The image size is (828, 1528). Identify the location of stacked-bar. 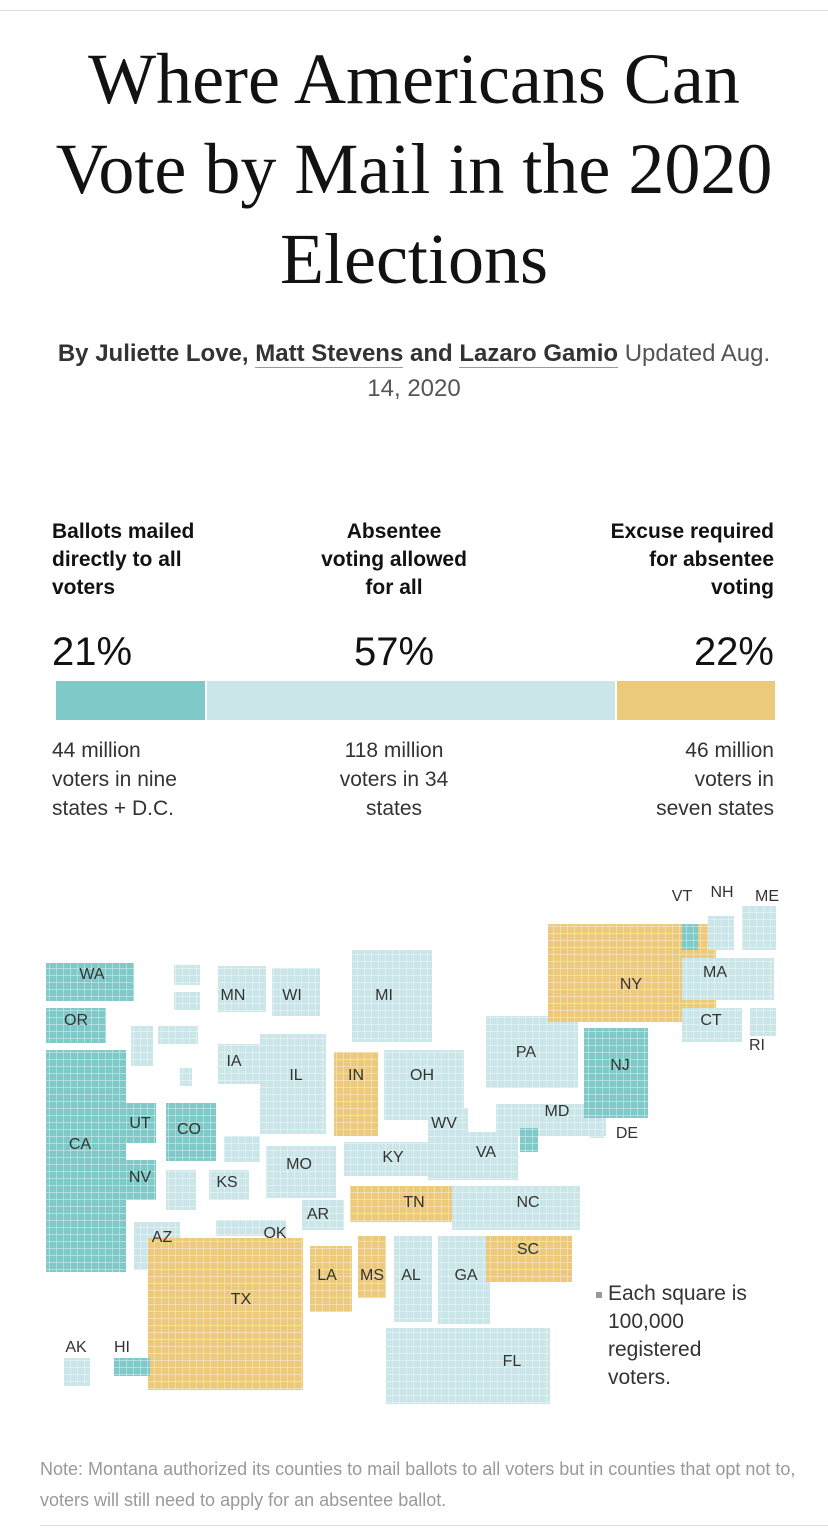
(415, 700).